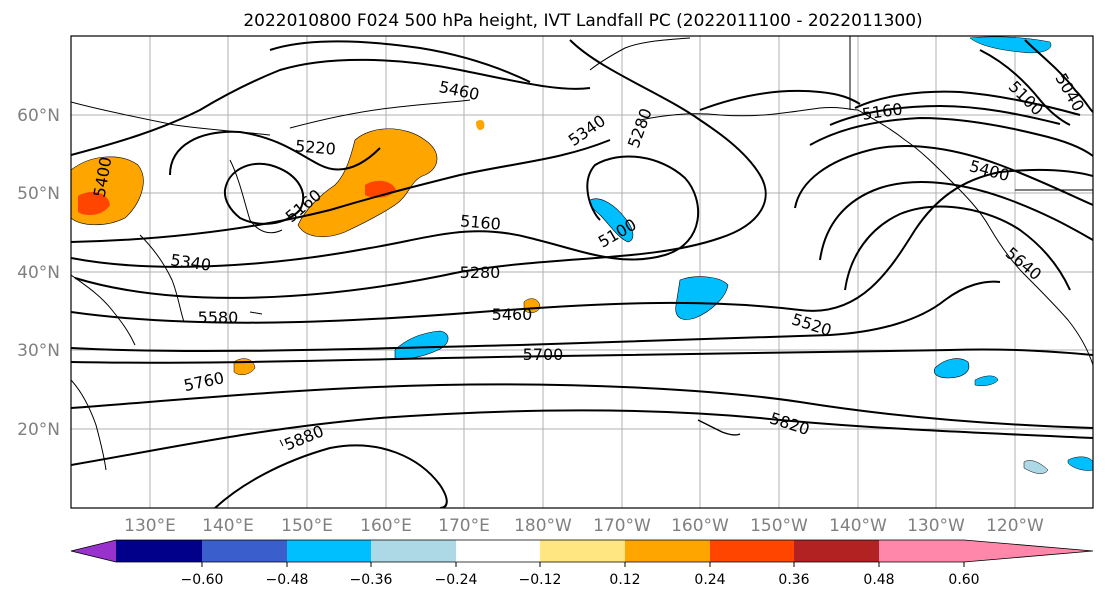 Image resolution: width=1105 pixels, height=601 pixels. Describe the element at coordinates (464, 526) in the screenshot. I see `lon-label-170E: 170°E` at that location.